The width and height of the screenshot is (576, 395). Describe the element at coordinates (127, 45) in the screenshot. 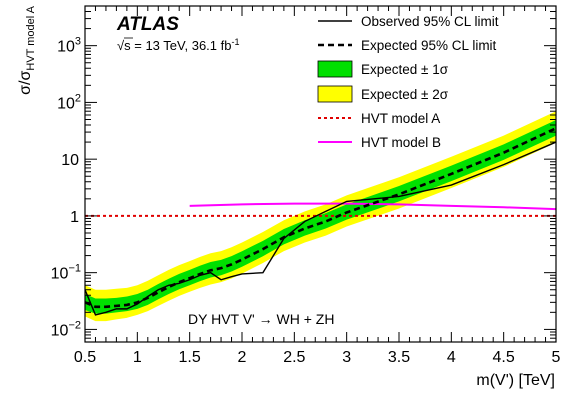

I see `sqrt-s-label: s` at that location.